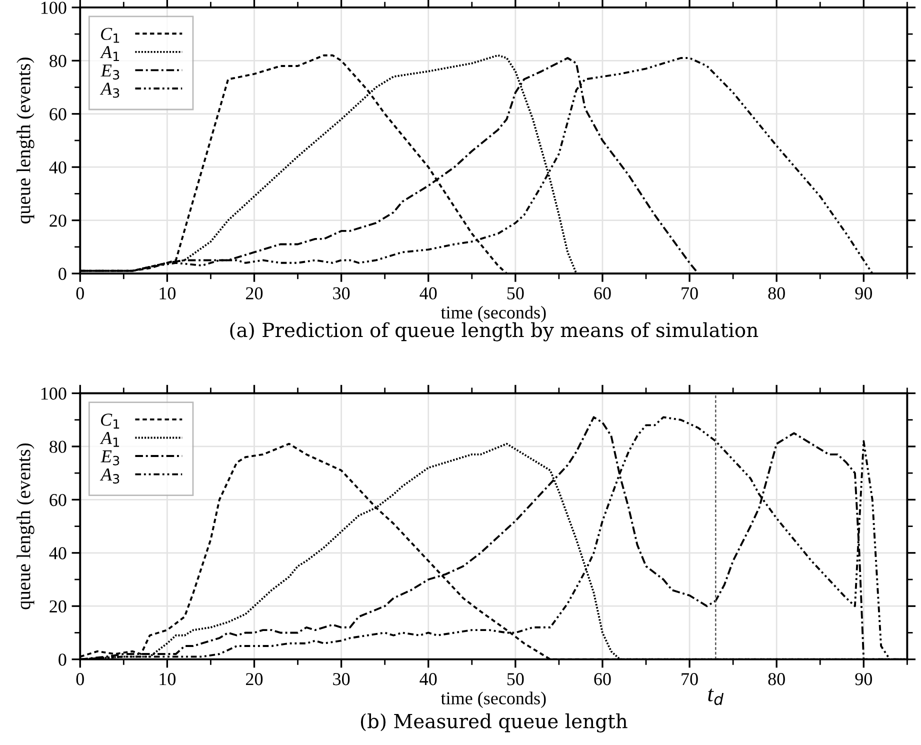  I want to click on text: (b) Measured queue length, so click(494, 722).